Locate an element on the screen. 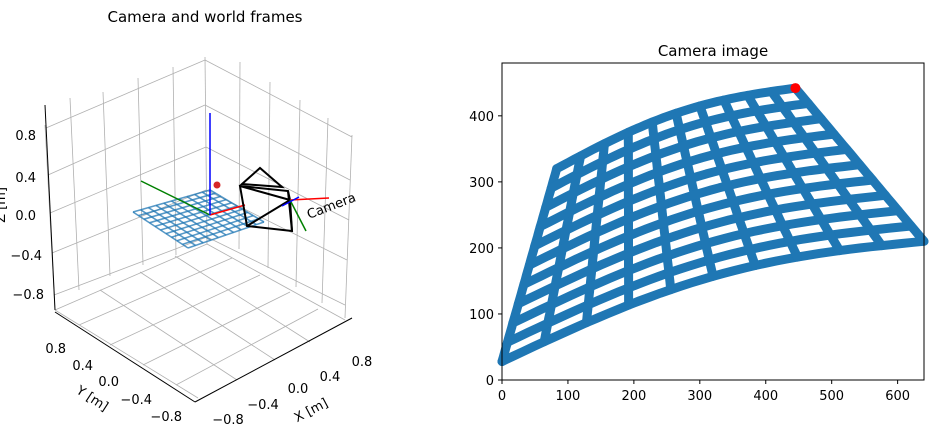  z-tick-label: −0.4 is located at coordinates (26, 256).